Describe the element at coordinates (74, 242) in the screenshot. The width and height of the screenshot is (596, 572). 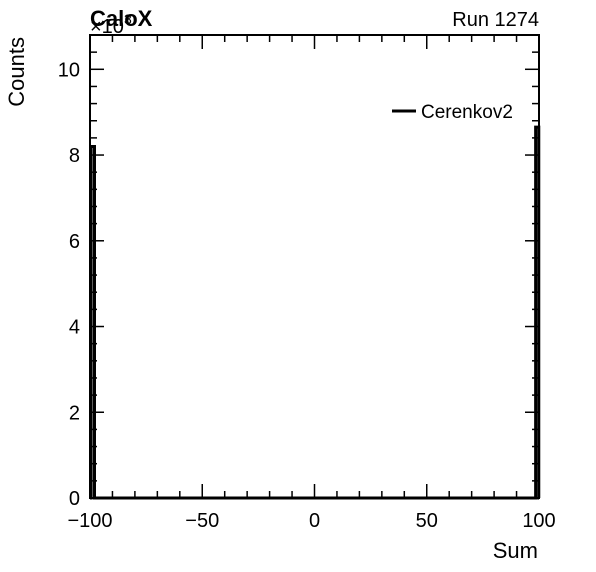
I see `y-tick-label: 6` at that location.